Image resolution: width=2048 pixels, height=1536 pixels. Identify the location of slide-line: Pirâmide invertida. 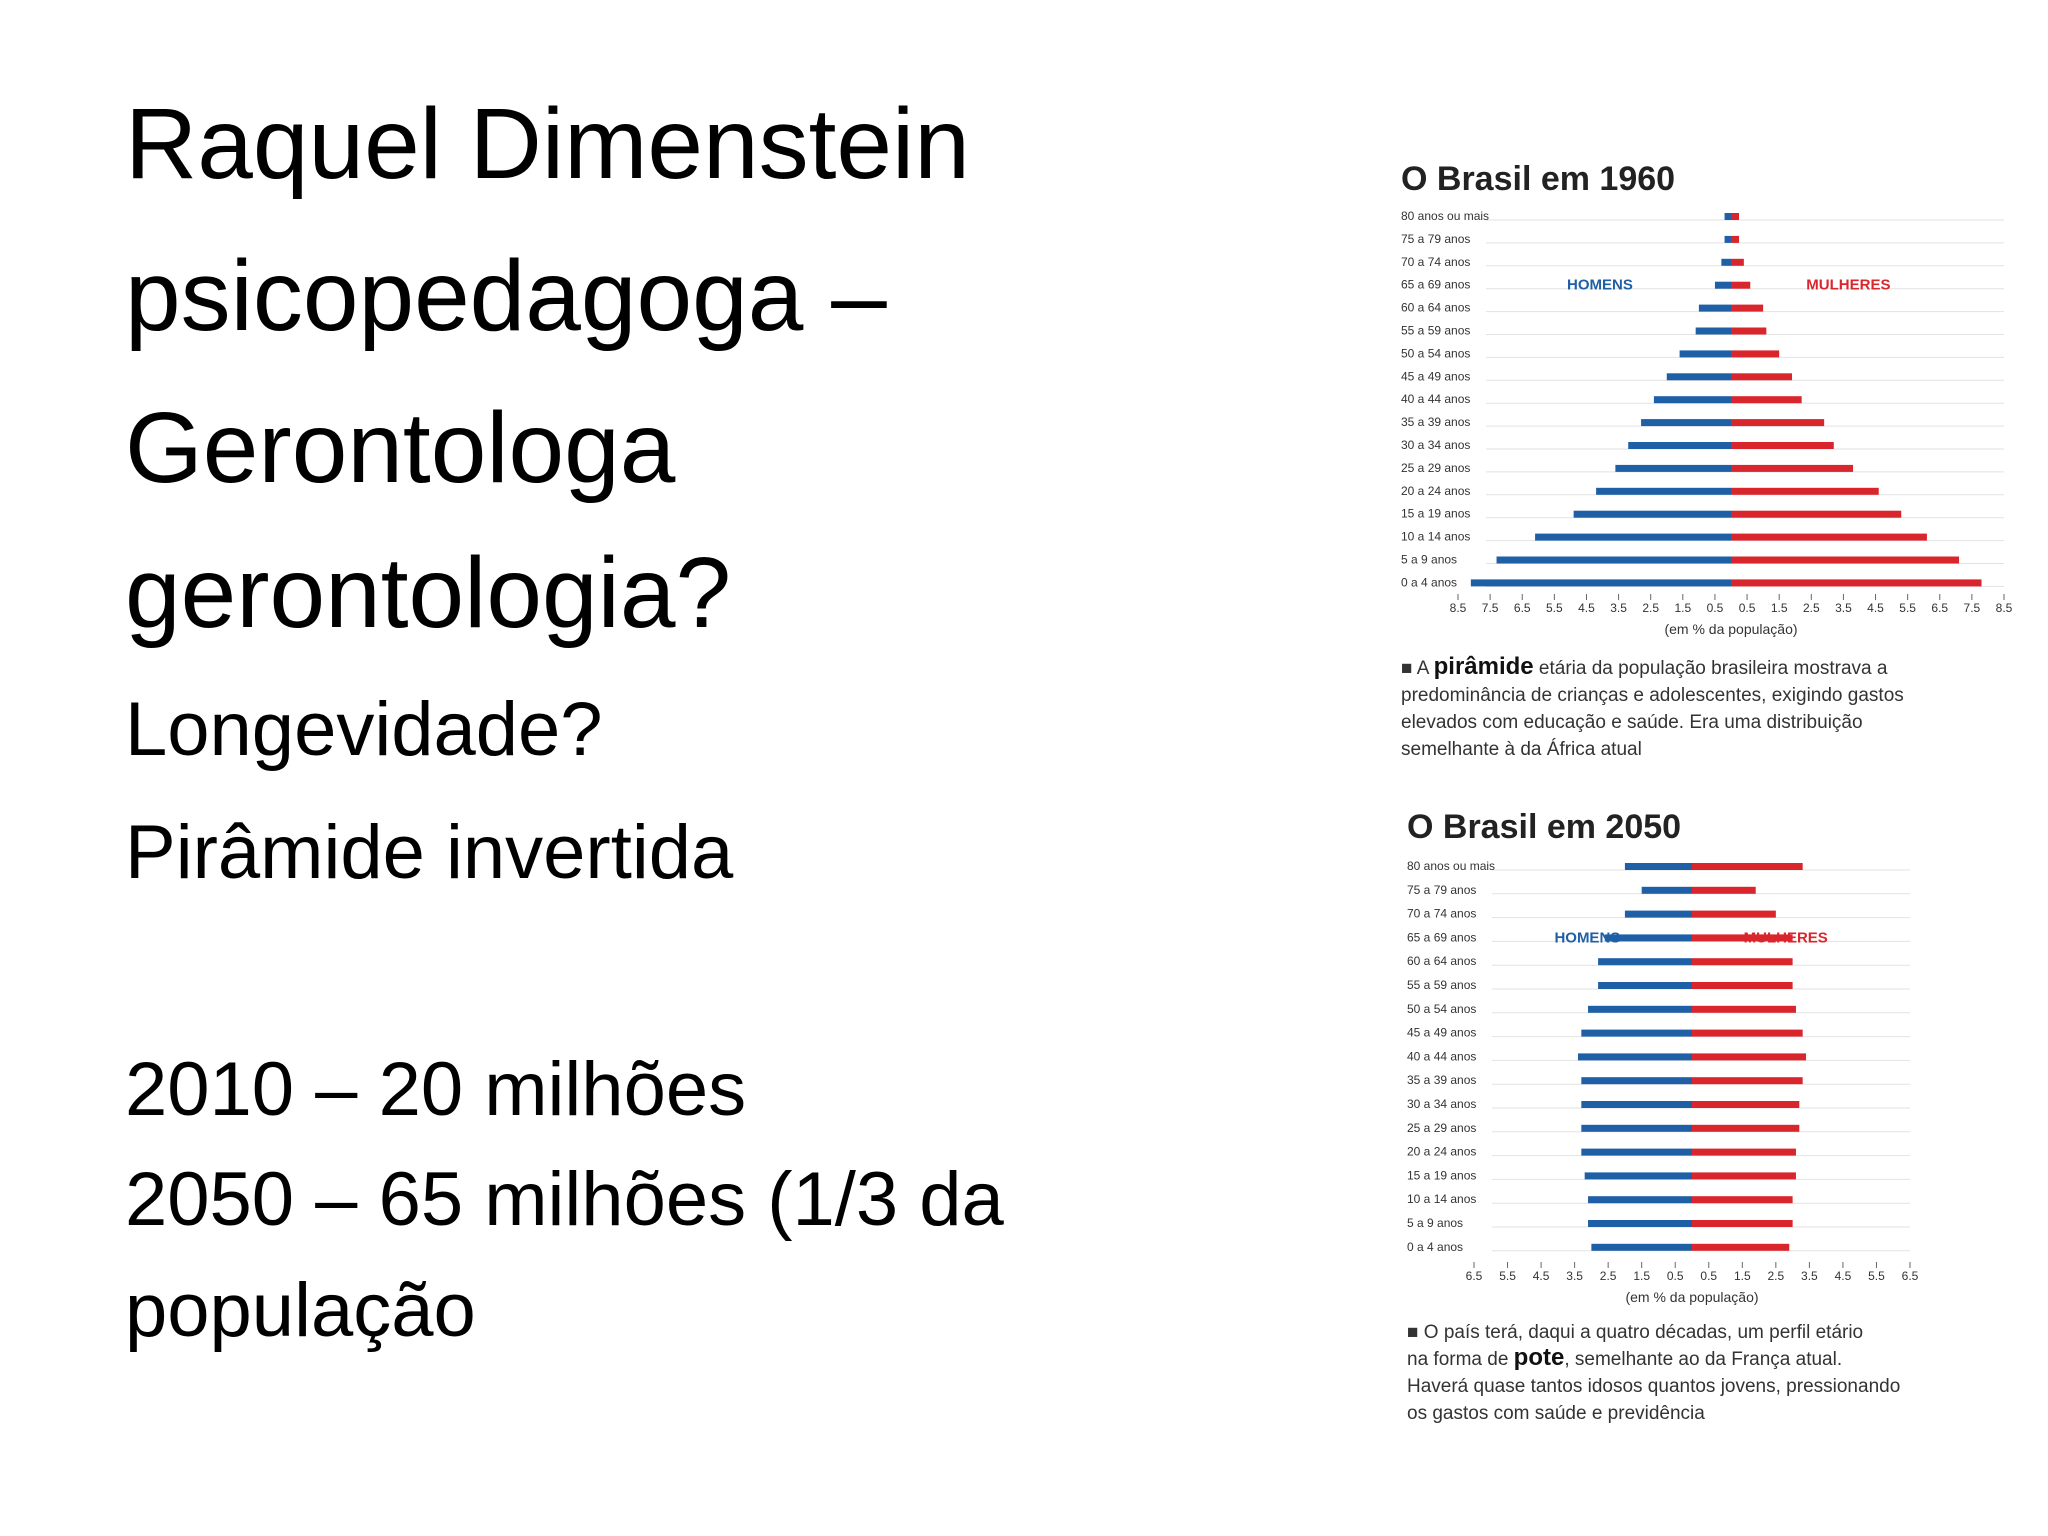
(429, 852).